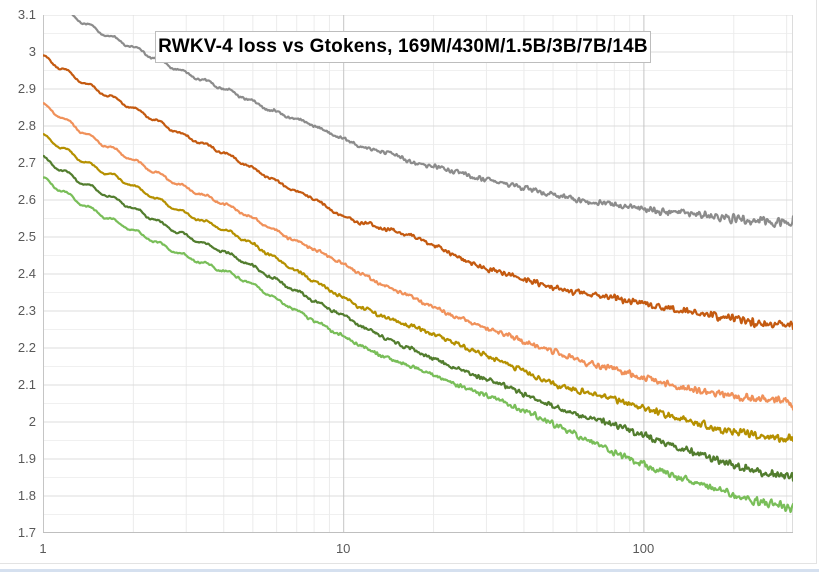 Image resolution: width=819 pixels, height=572 pixels. Describe the element at coordinates (26, 14) in the screenshot. I see `y-axis-tick-label: 3.1` at that location.